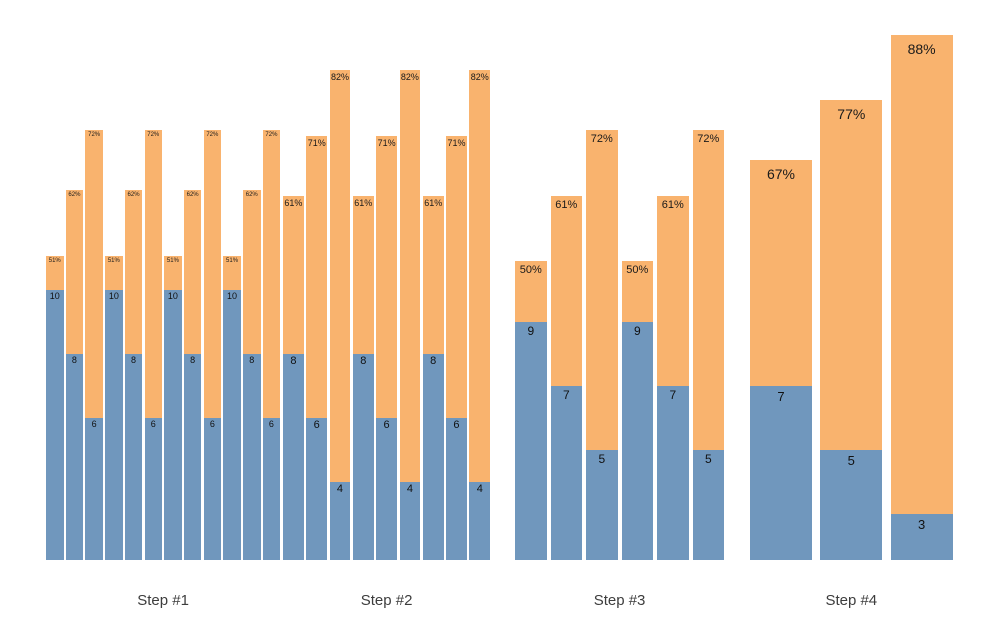 The width and height of the screenshot is (1000, 618). I want to click on bar-lower-segment: 4, so click(410, 521).